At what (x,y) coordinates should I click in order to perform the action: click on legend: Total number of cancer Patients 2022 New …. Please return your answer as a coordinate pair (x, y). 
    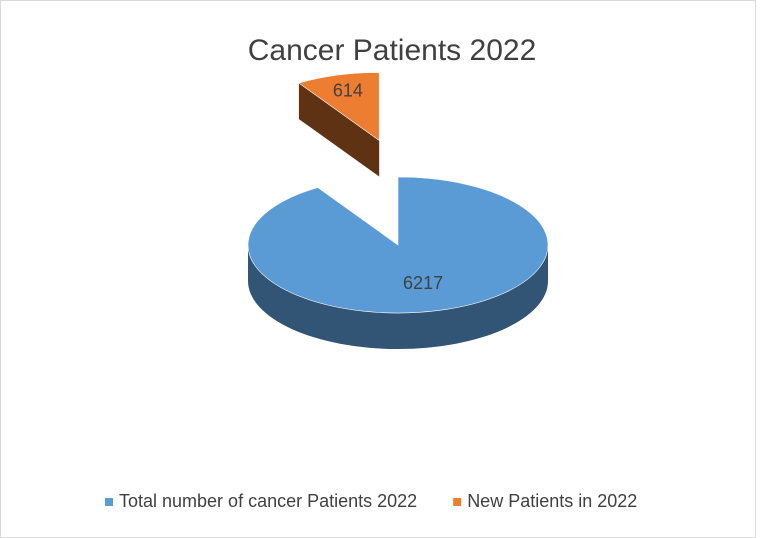
    Looking at the image, I should click on (371, 501).